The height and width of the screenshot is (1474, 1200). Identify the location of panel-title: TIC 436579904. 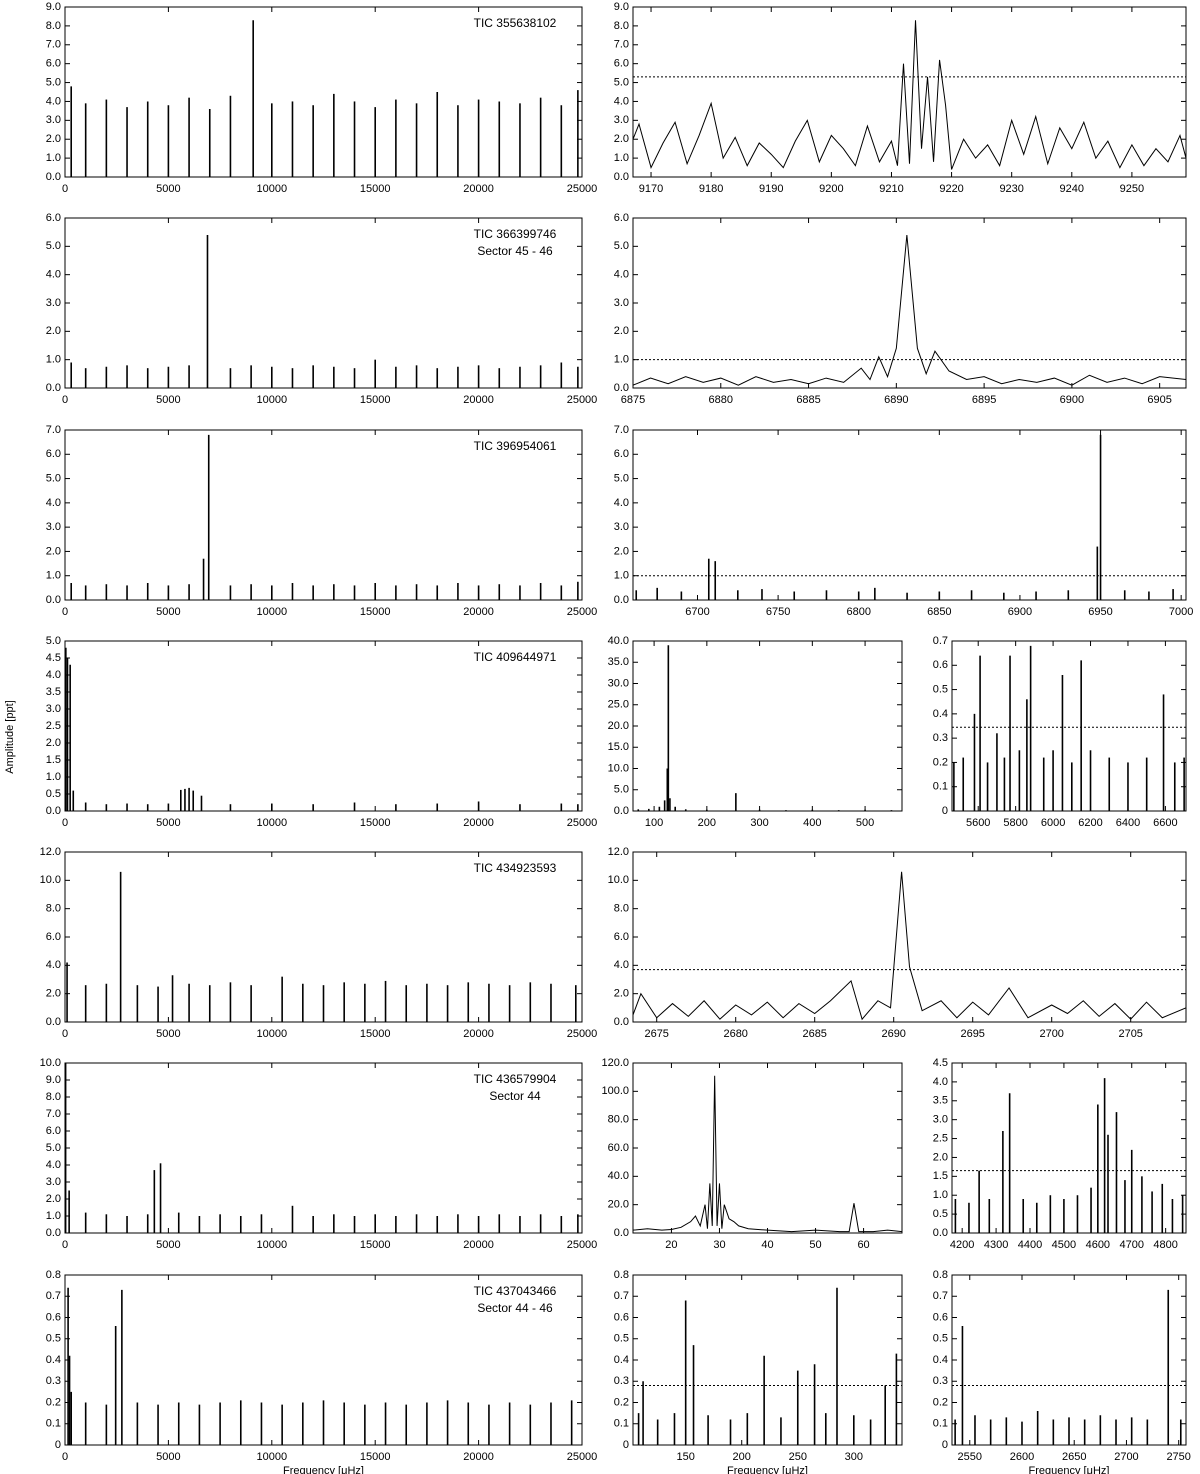
(515, 1079).